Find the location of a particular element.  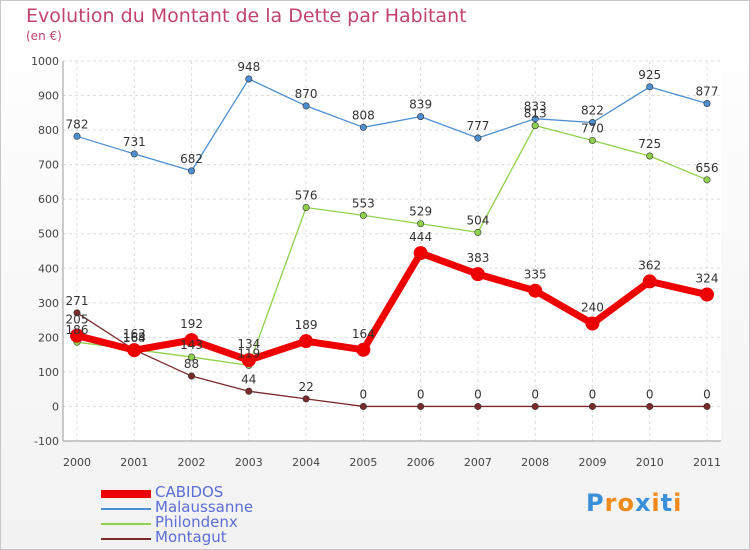

y-tick-label: 1000 is located at coordinates (45, 61).